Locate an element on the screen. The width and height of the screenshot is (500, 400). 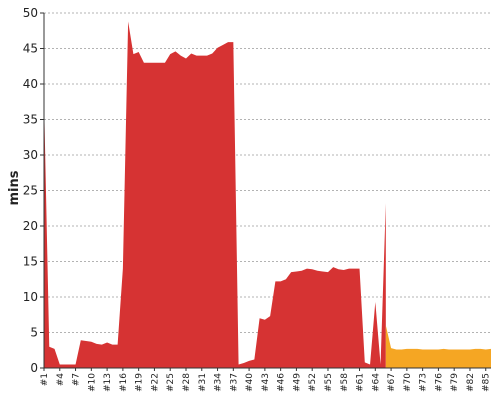
y-tick-label: 45 is located at coordinates (30, 49).